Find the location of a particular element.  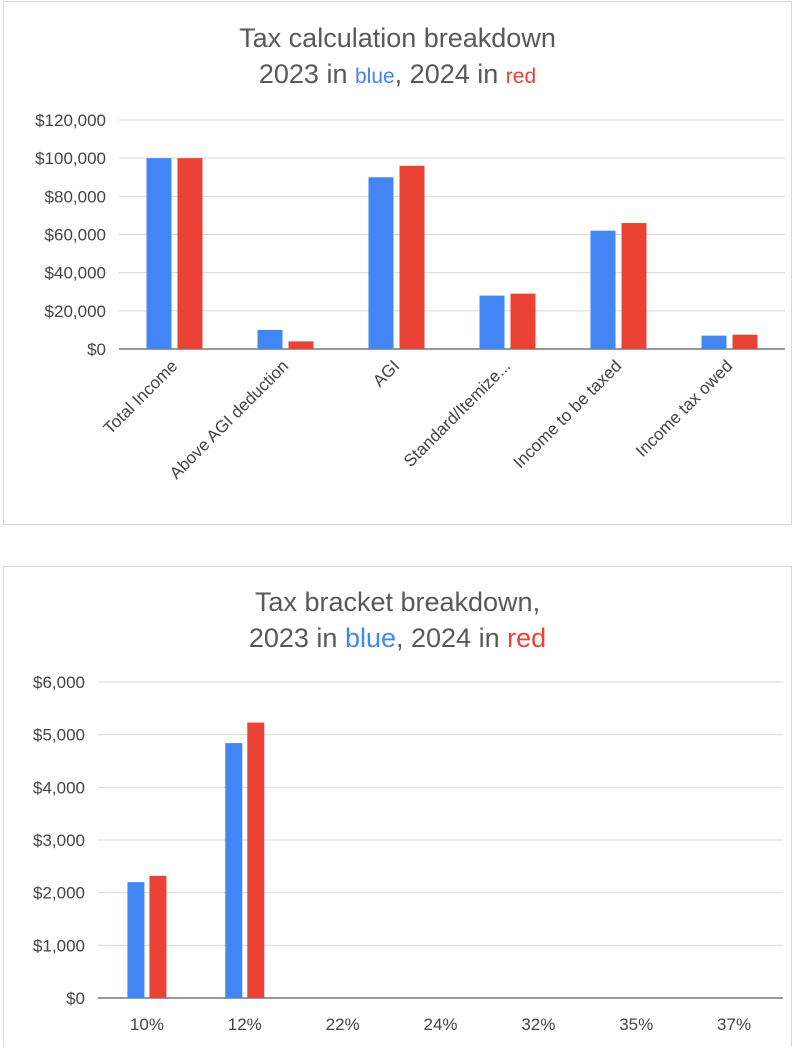

y-tick-label: $120,000 is located at coordinates (70, 120).